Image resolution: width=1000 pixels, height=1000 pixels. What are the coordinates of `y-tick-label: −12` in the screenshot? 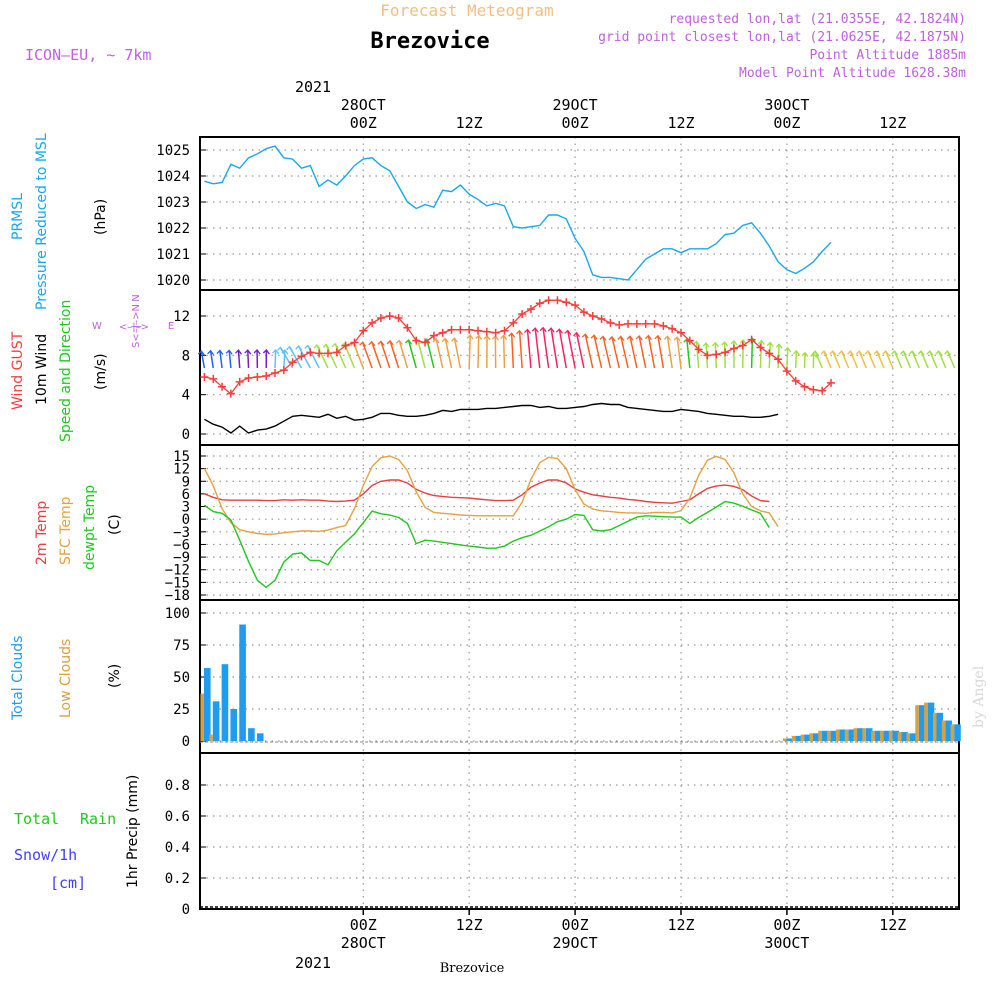 It's located at (177, 571).